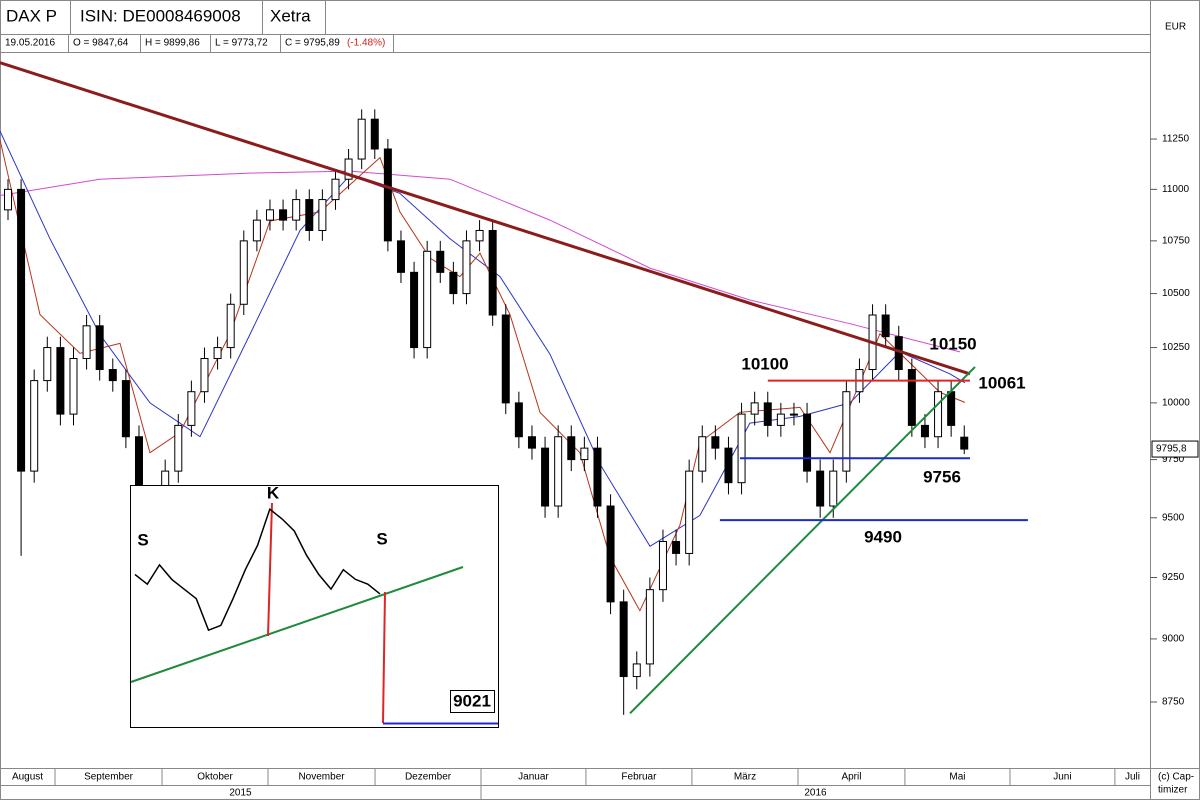  I want to click on currency: EUR, so click(1175, 27).